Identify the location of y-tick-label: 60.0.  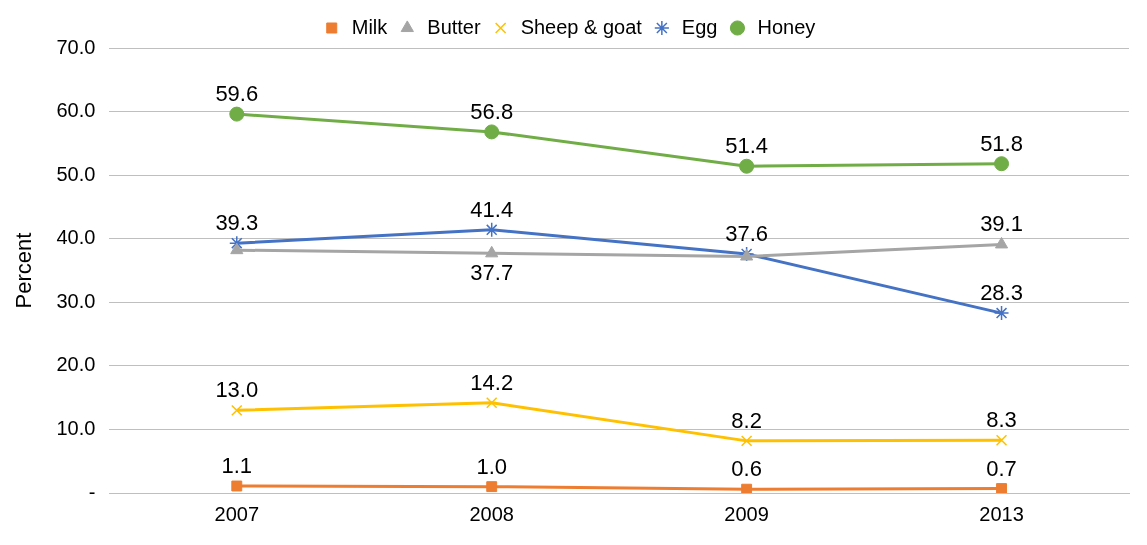
(76, 110).